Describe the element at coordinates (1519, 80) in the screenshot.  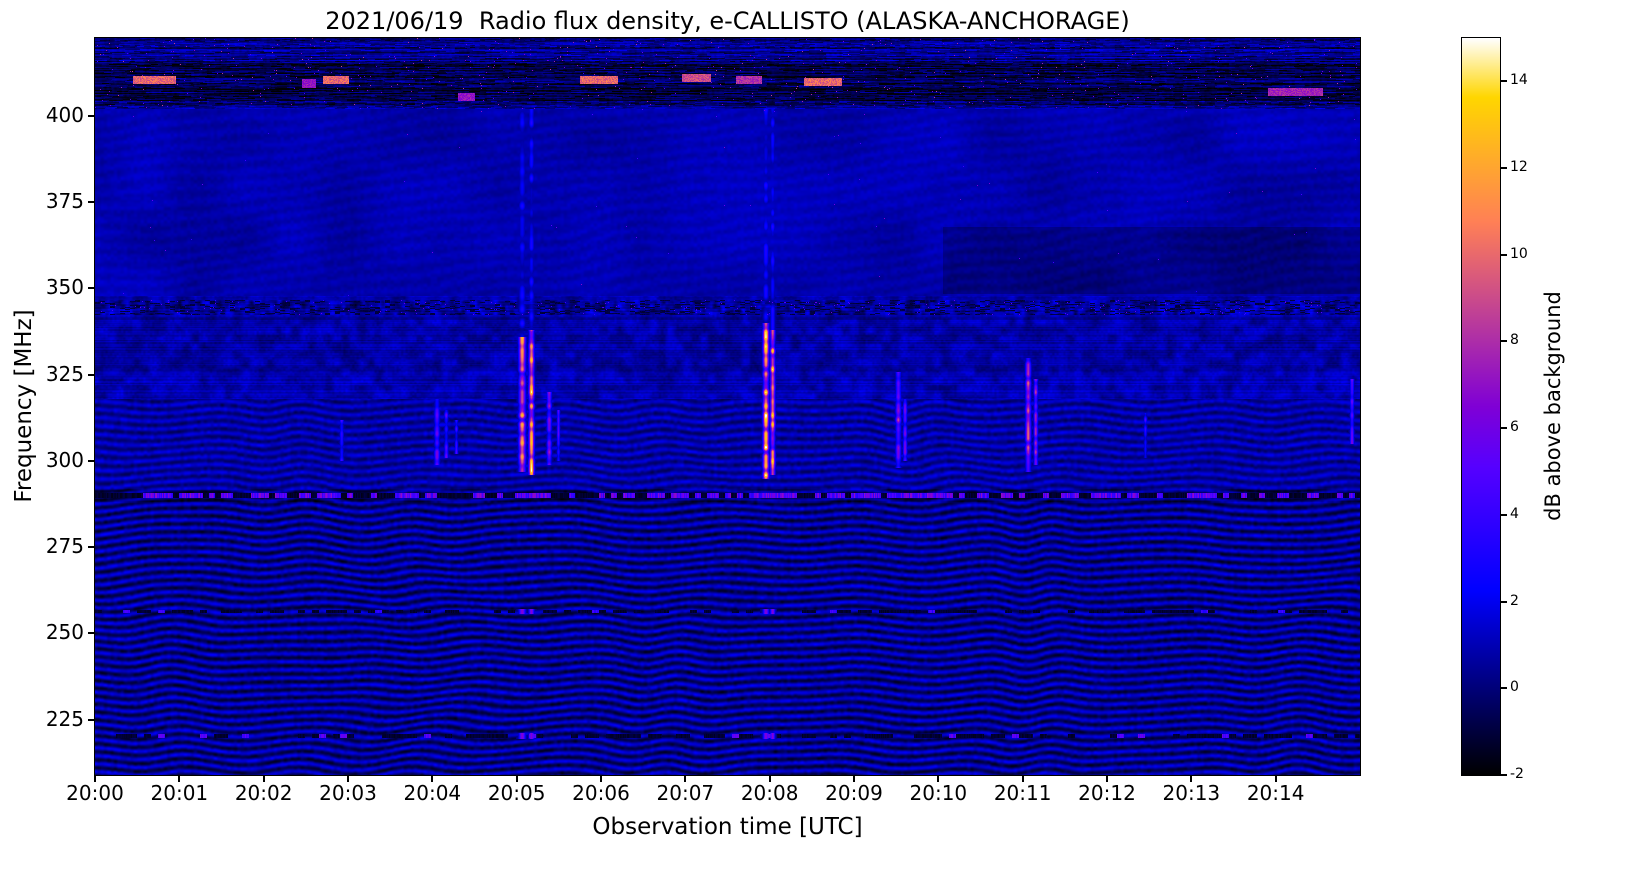
I see `colorbar-tick-label: 14` at that location.